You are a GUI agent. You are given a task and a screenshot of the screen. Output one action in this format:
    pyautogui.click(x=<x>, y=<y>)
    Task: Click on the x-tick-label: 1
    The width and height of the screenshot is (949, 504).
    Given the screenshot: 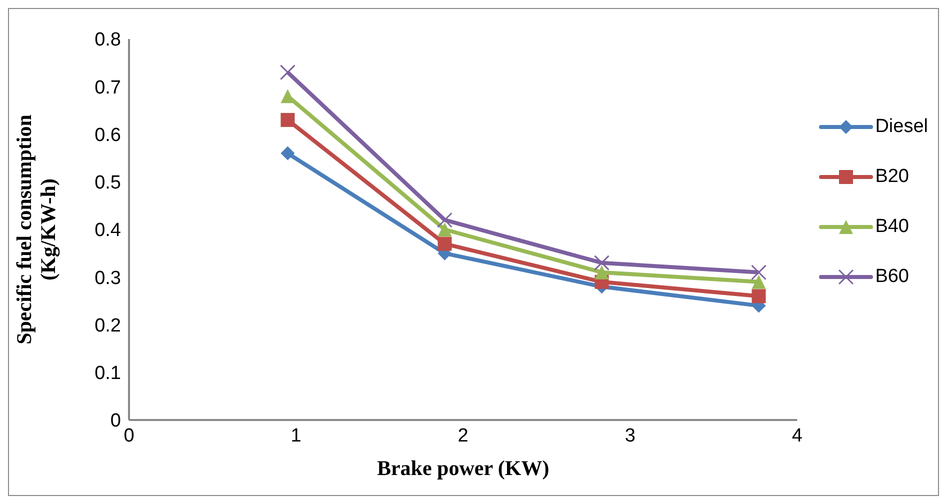 What is the action you would take?
    pyautogui.click(x=296, y=435)
    